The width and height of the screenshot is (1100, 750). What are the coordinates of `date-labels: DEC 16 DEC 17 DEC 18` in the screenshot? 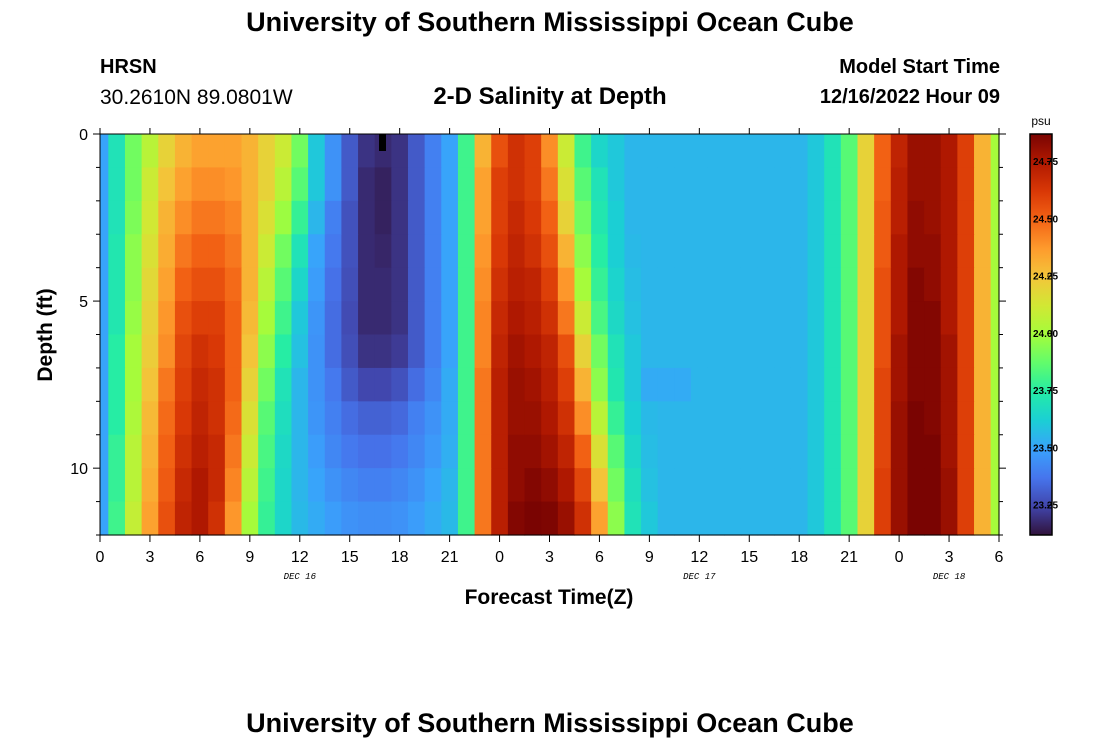 It's located at (625, 577).